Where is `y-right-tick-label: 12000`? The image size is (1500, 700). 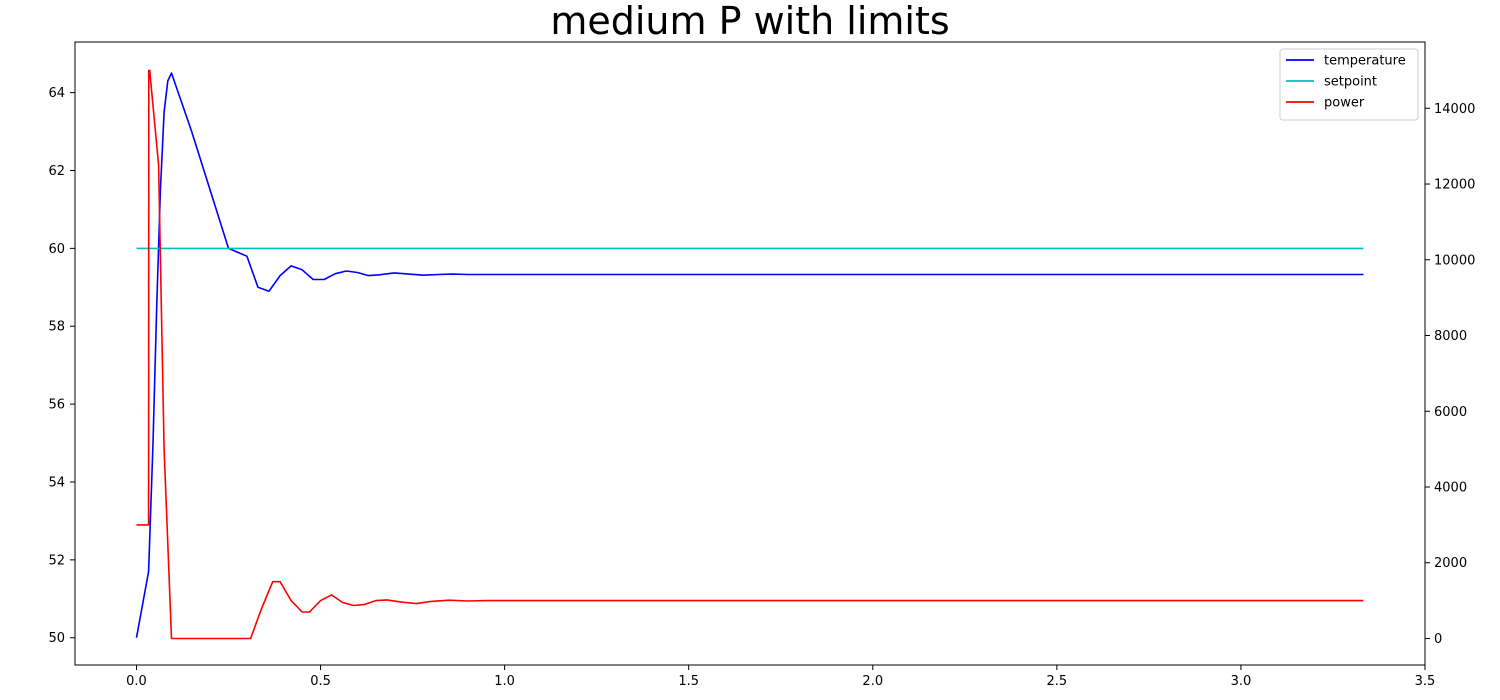
y-right-tick-label: 12000 is located at coordinates (1454, 185).